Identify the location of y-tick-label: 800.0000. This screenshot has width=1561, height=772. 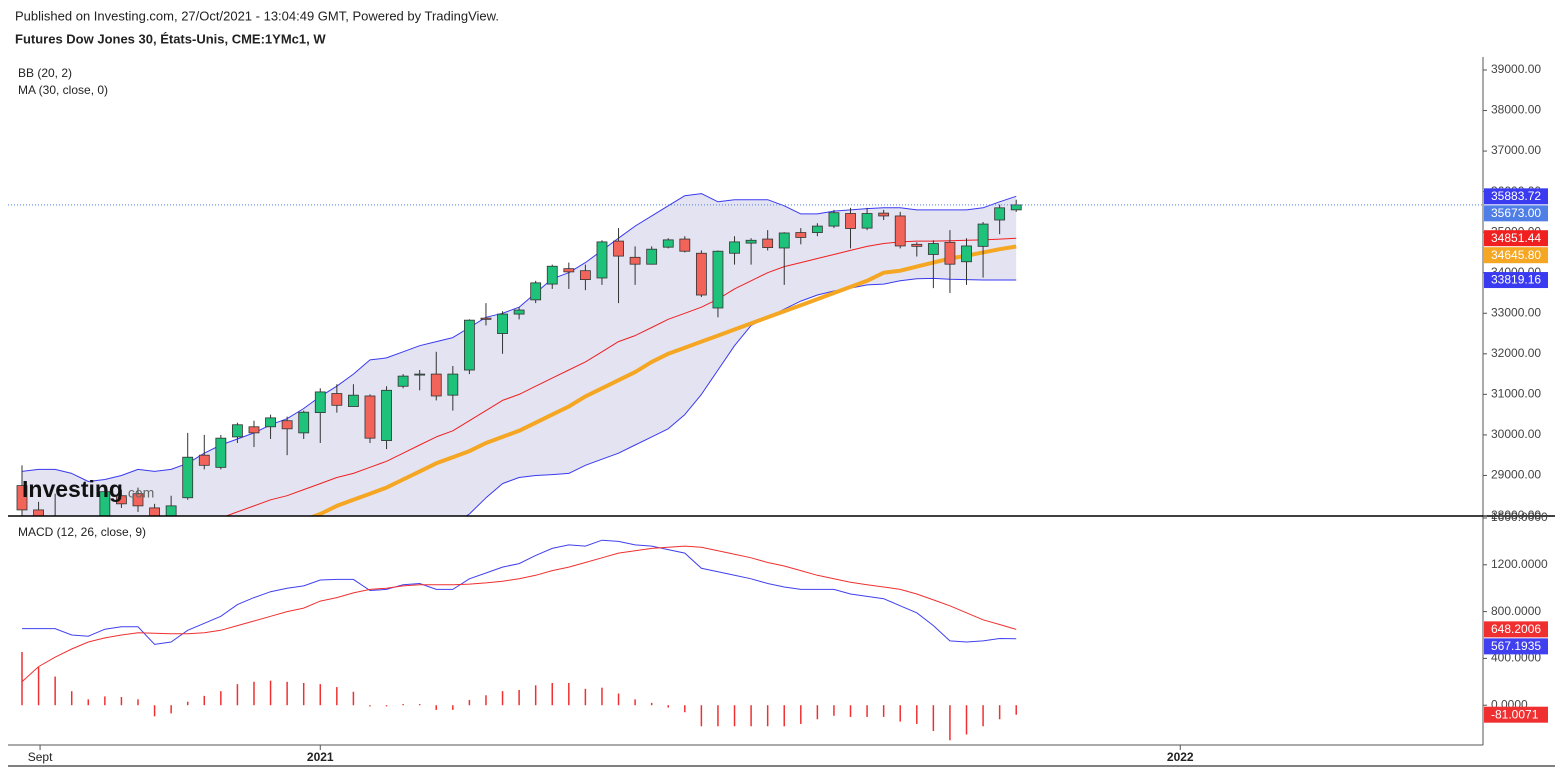
(1516, 611).